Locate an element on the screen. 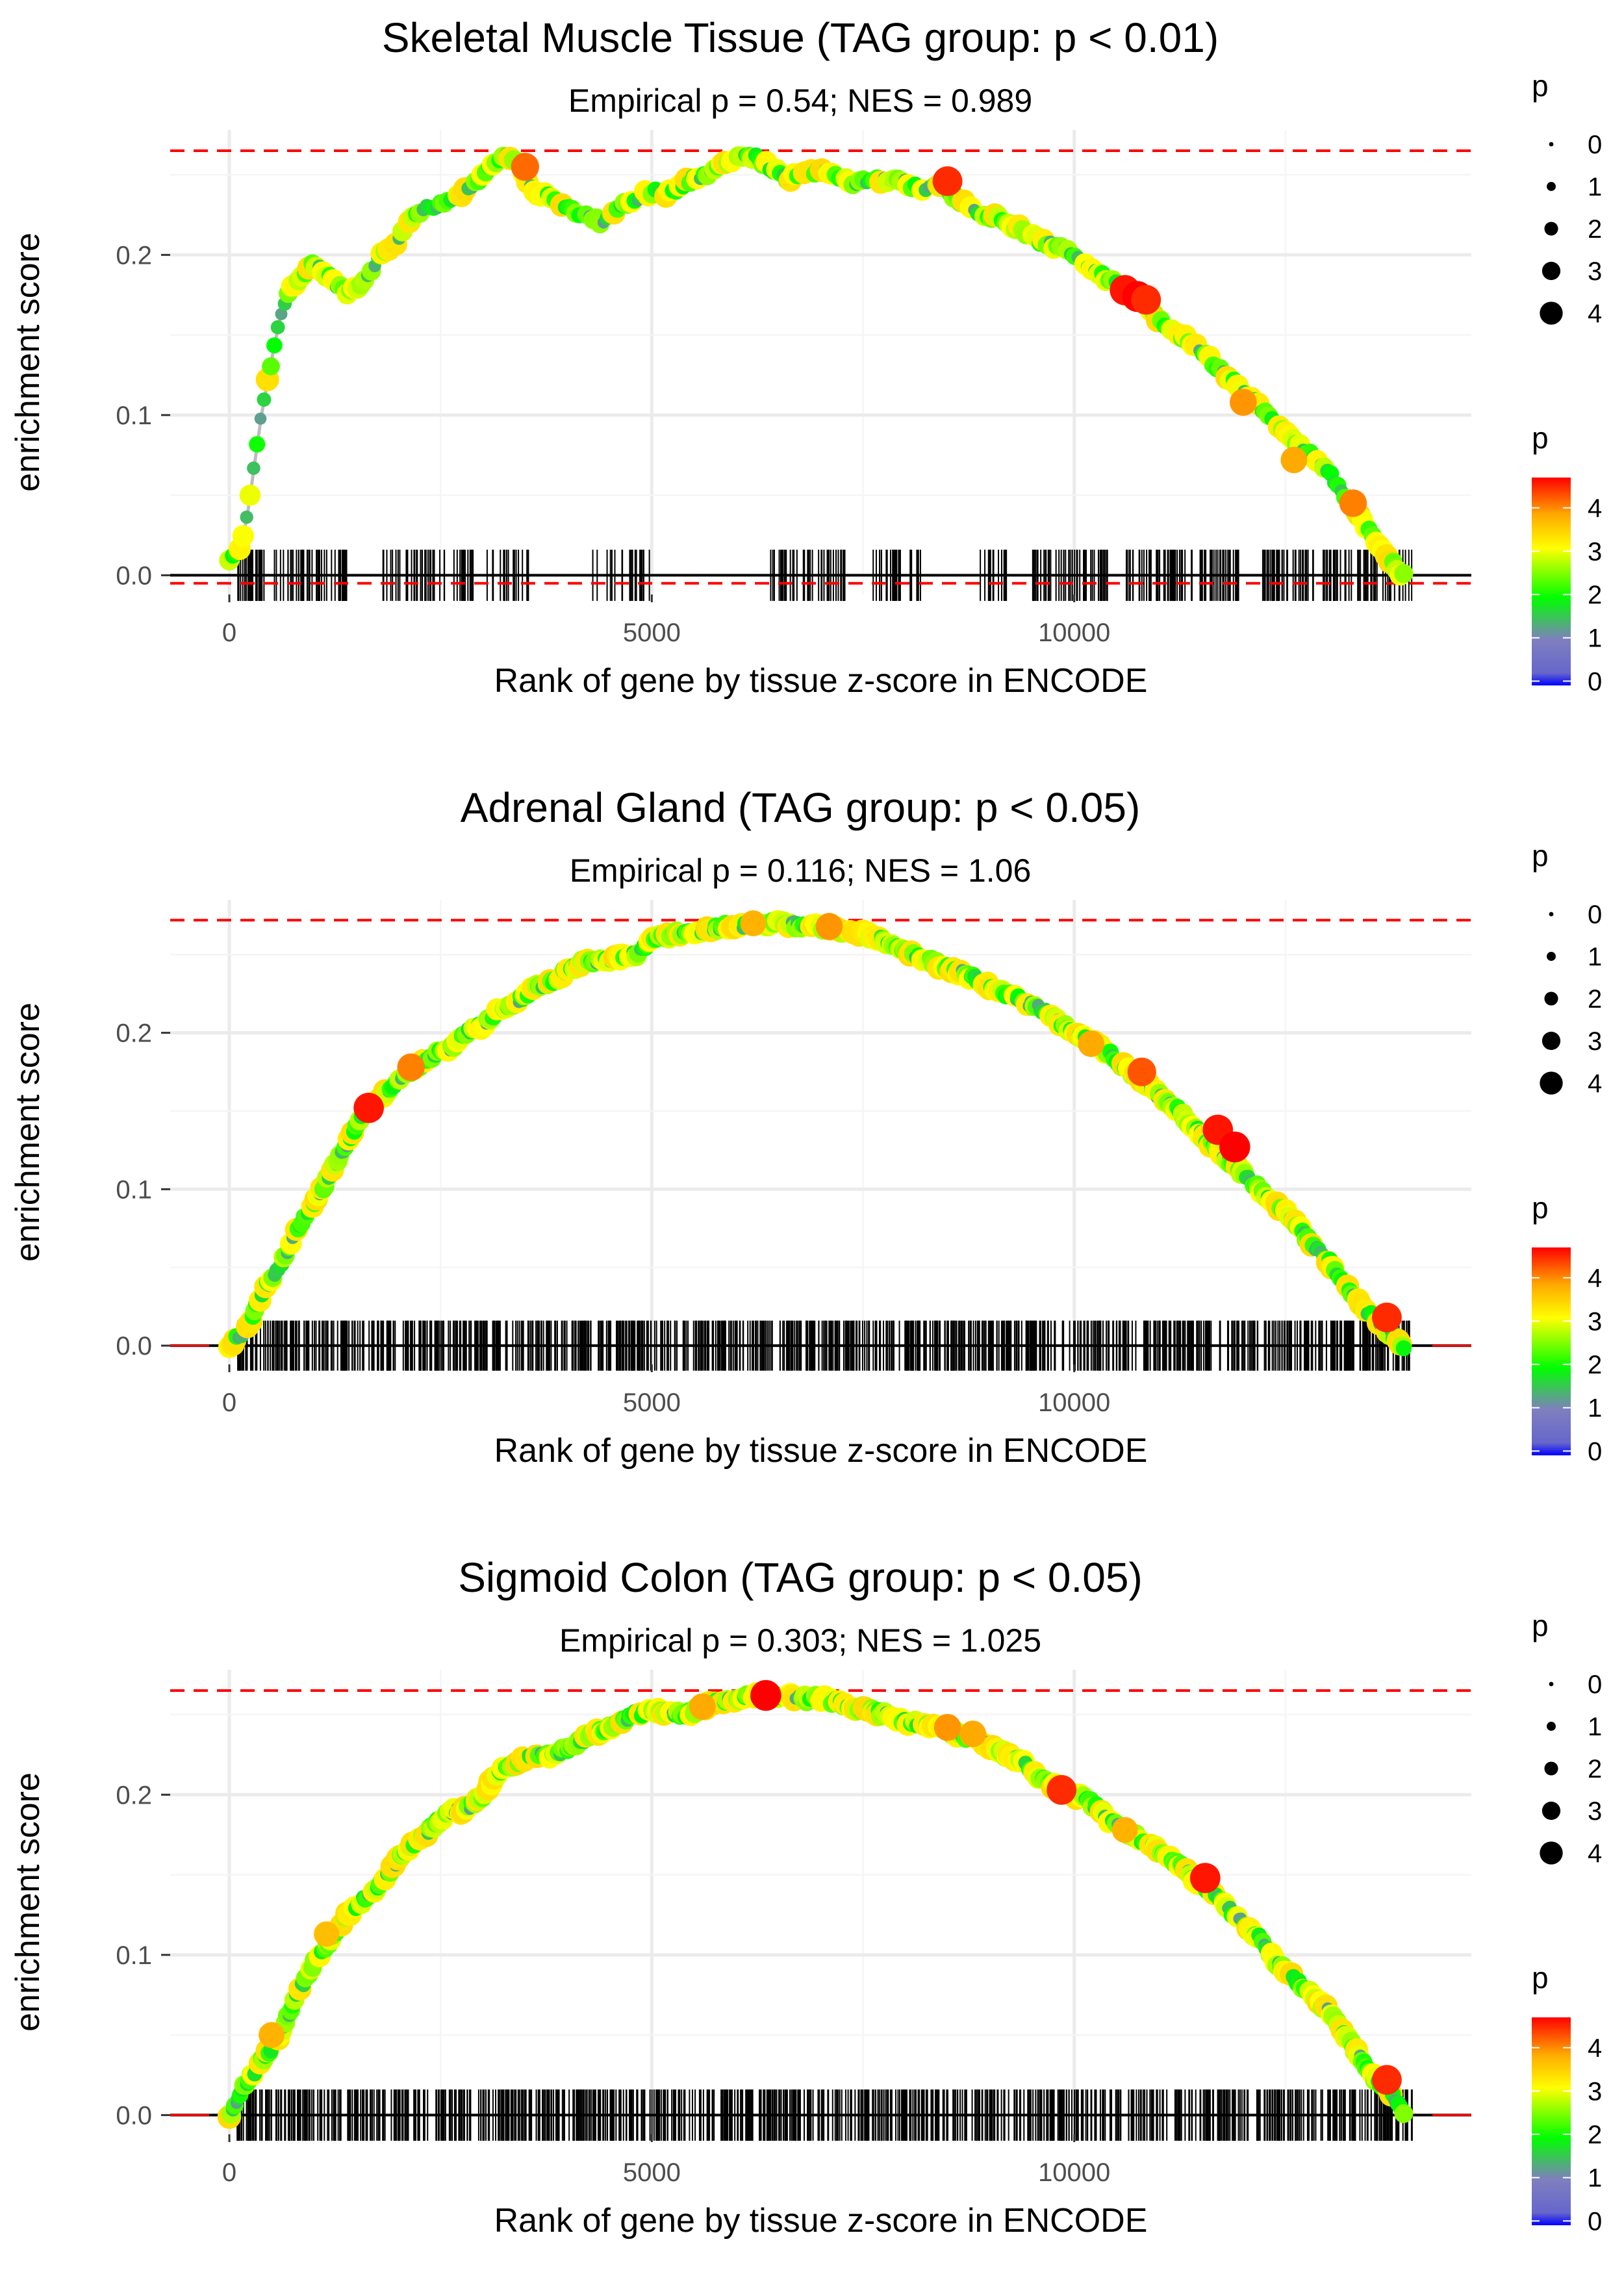  chart-title: Sigmoid Colon (TAG group: p < 0.05) is located at coordinates (800, 1577).